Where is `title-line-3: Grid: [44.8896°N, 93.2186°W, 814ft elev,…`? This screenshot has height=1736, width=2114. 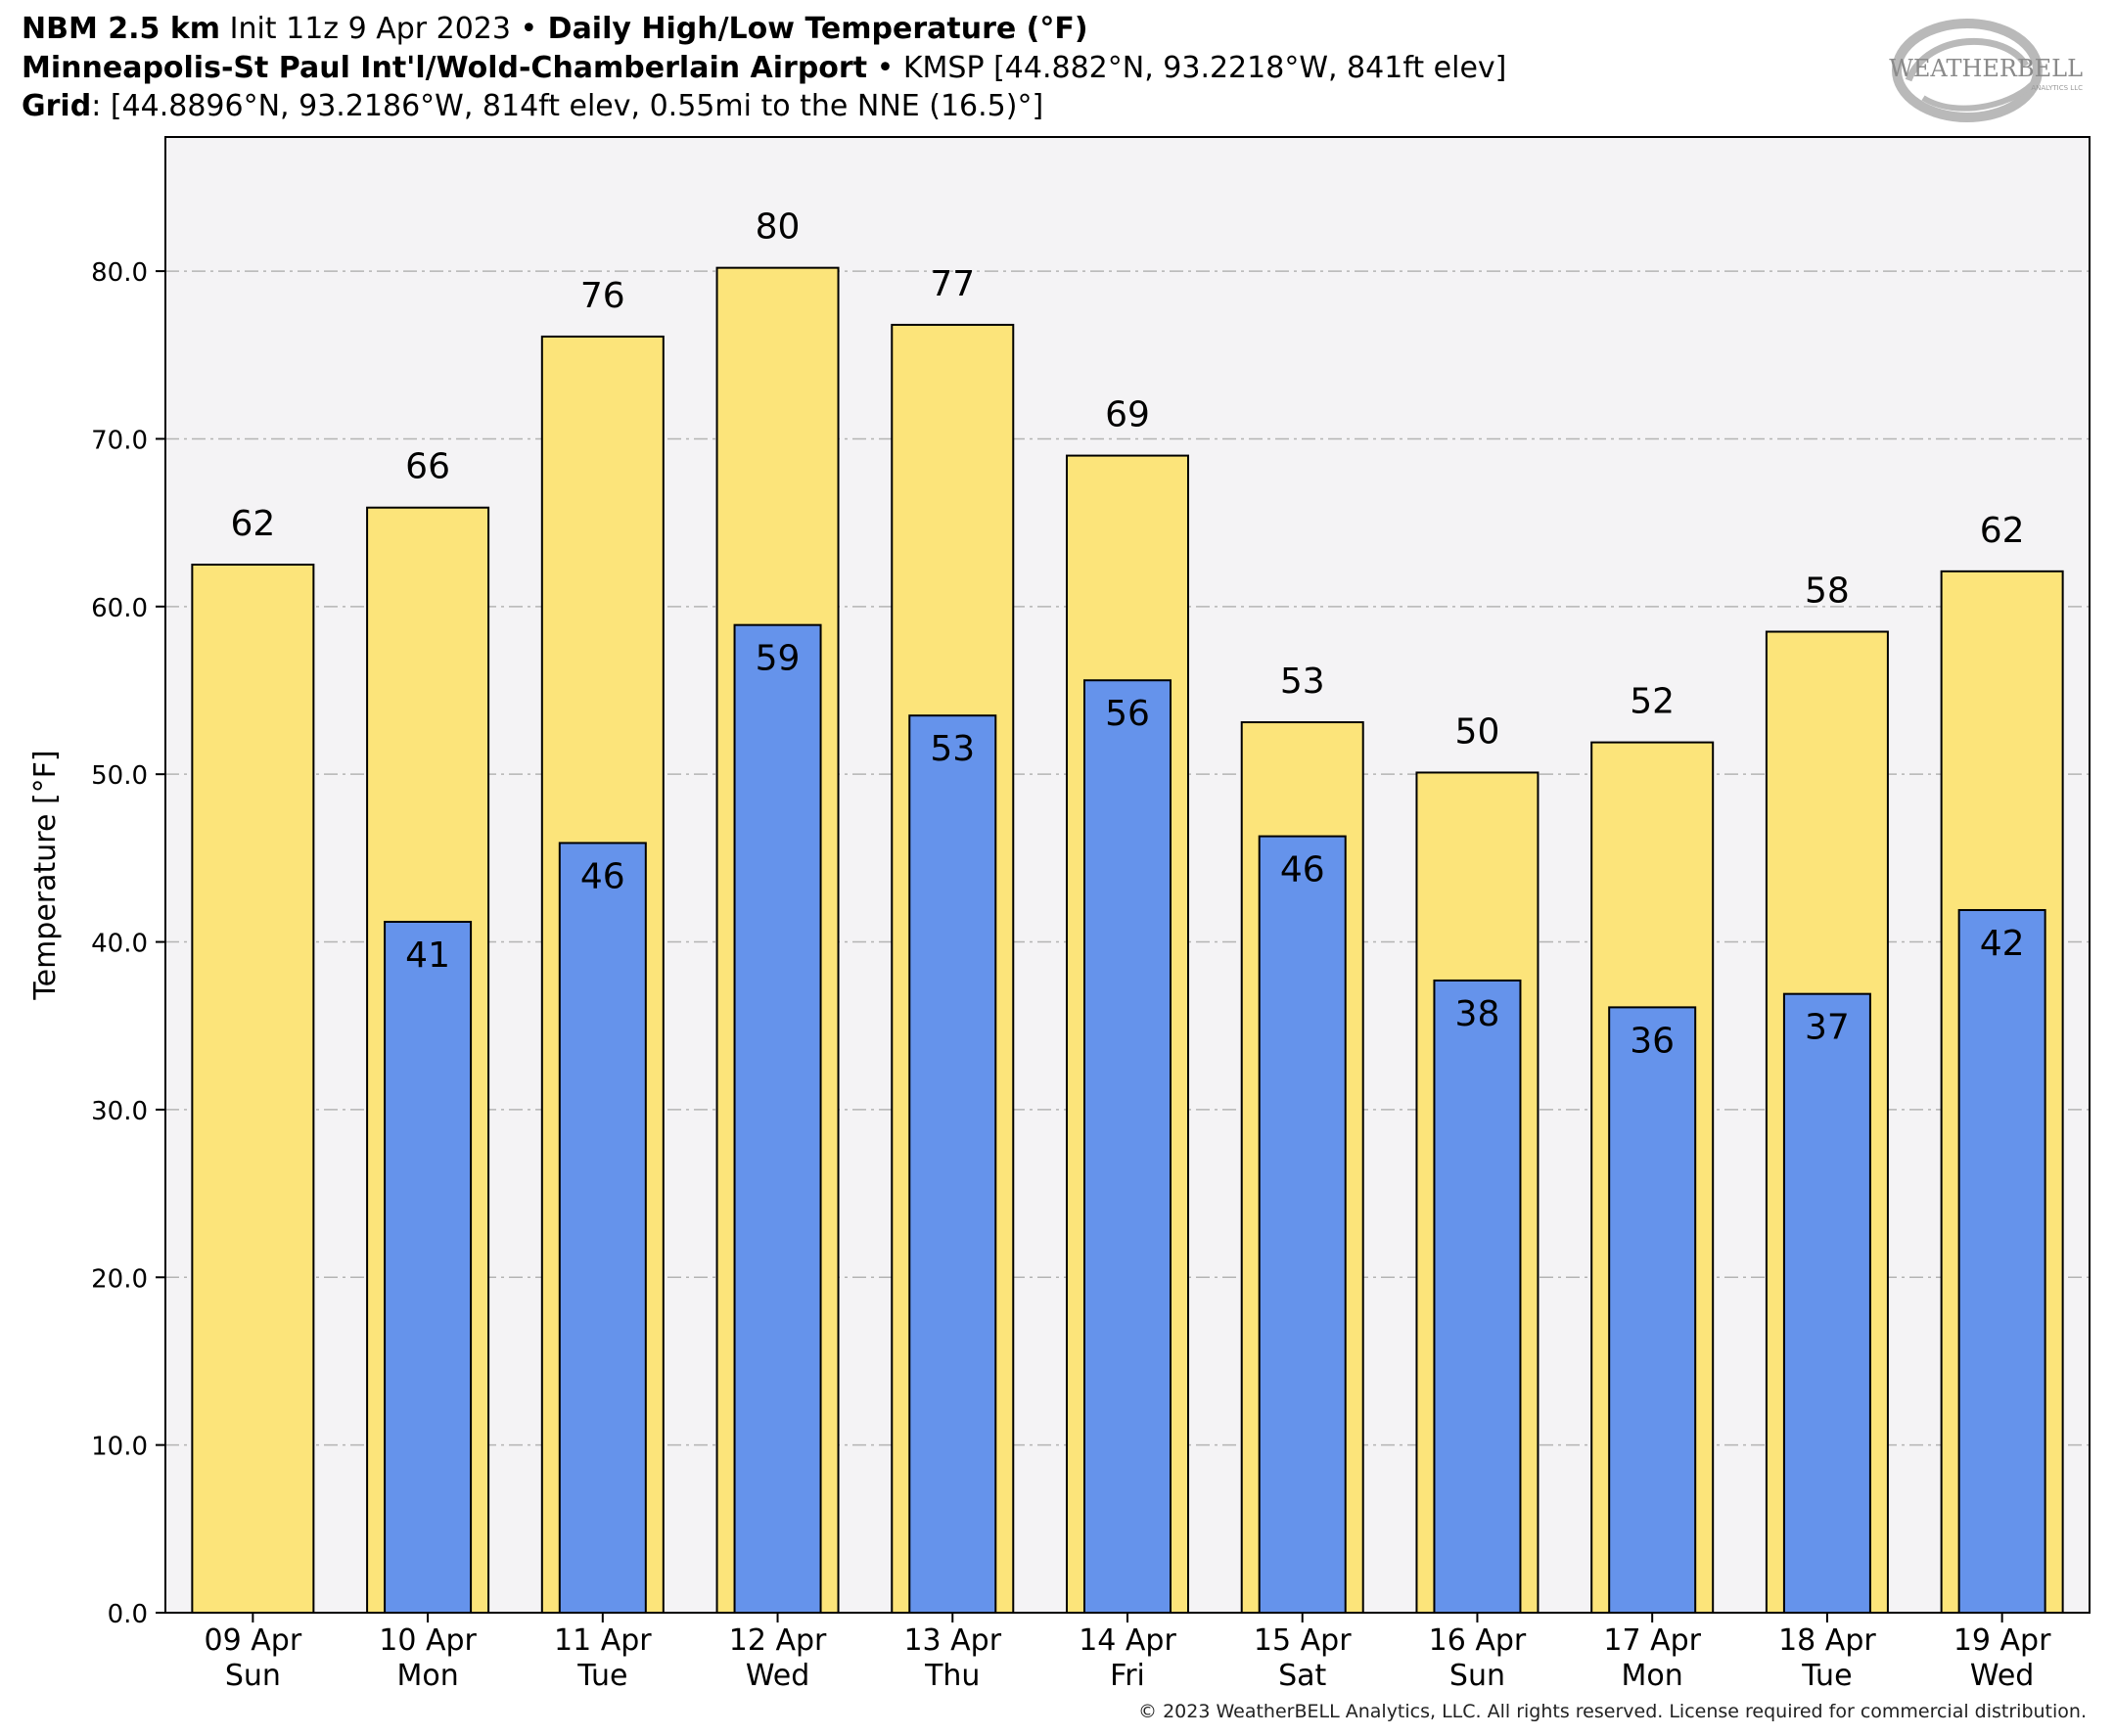
title-line-3: Grid: [44.8896°N, 93.2186°W, 814ft elev,… is located at coordinates (532, 106).